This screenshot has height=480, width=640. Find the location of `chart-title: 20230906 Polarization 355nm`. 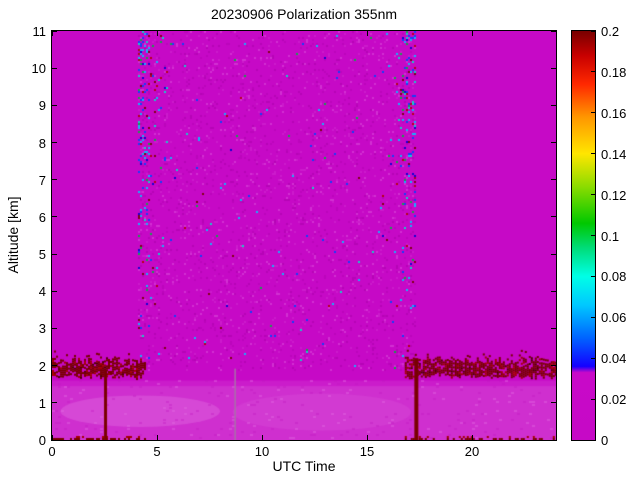

chart-title: 20230906 Polarization 355nm is located at coordinates (304, 14).